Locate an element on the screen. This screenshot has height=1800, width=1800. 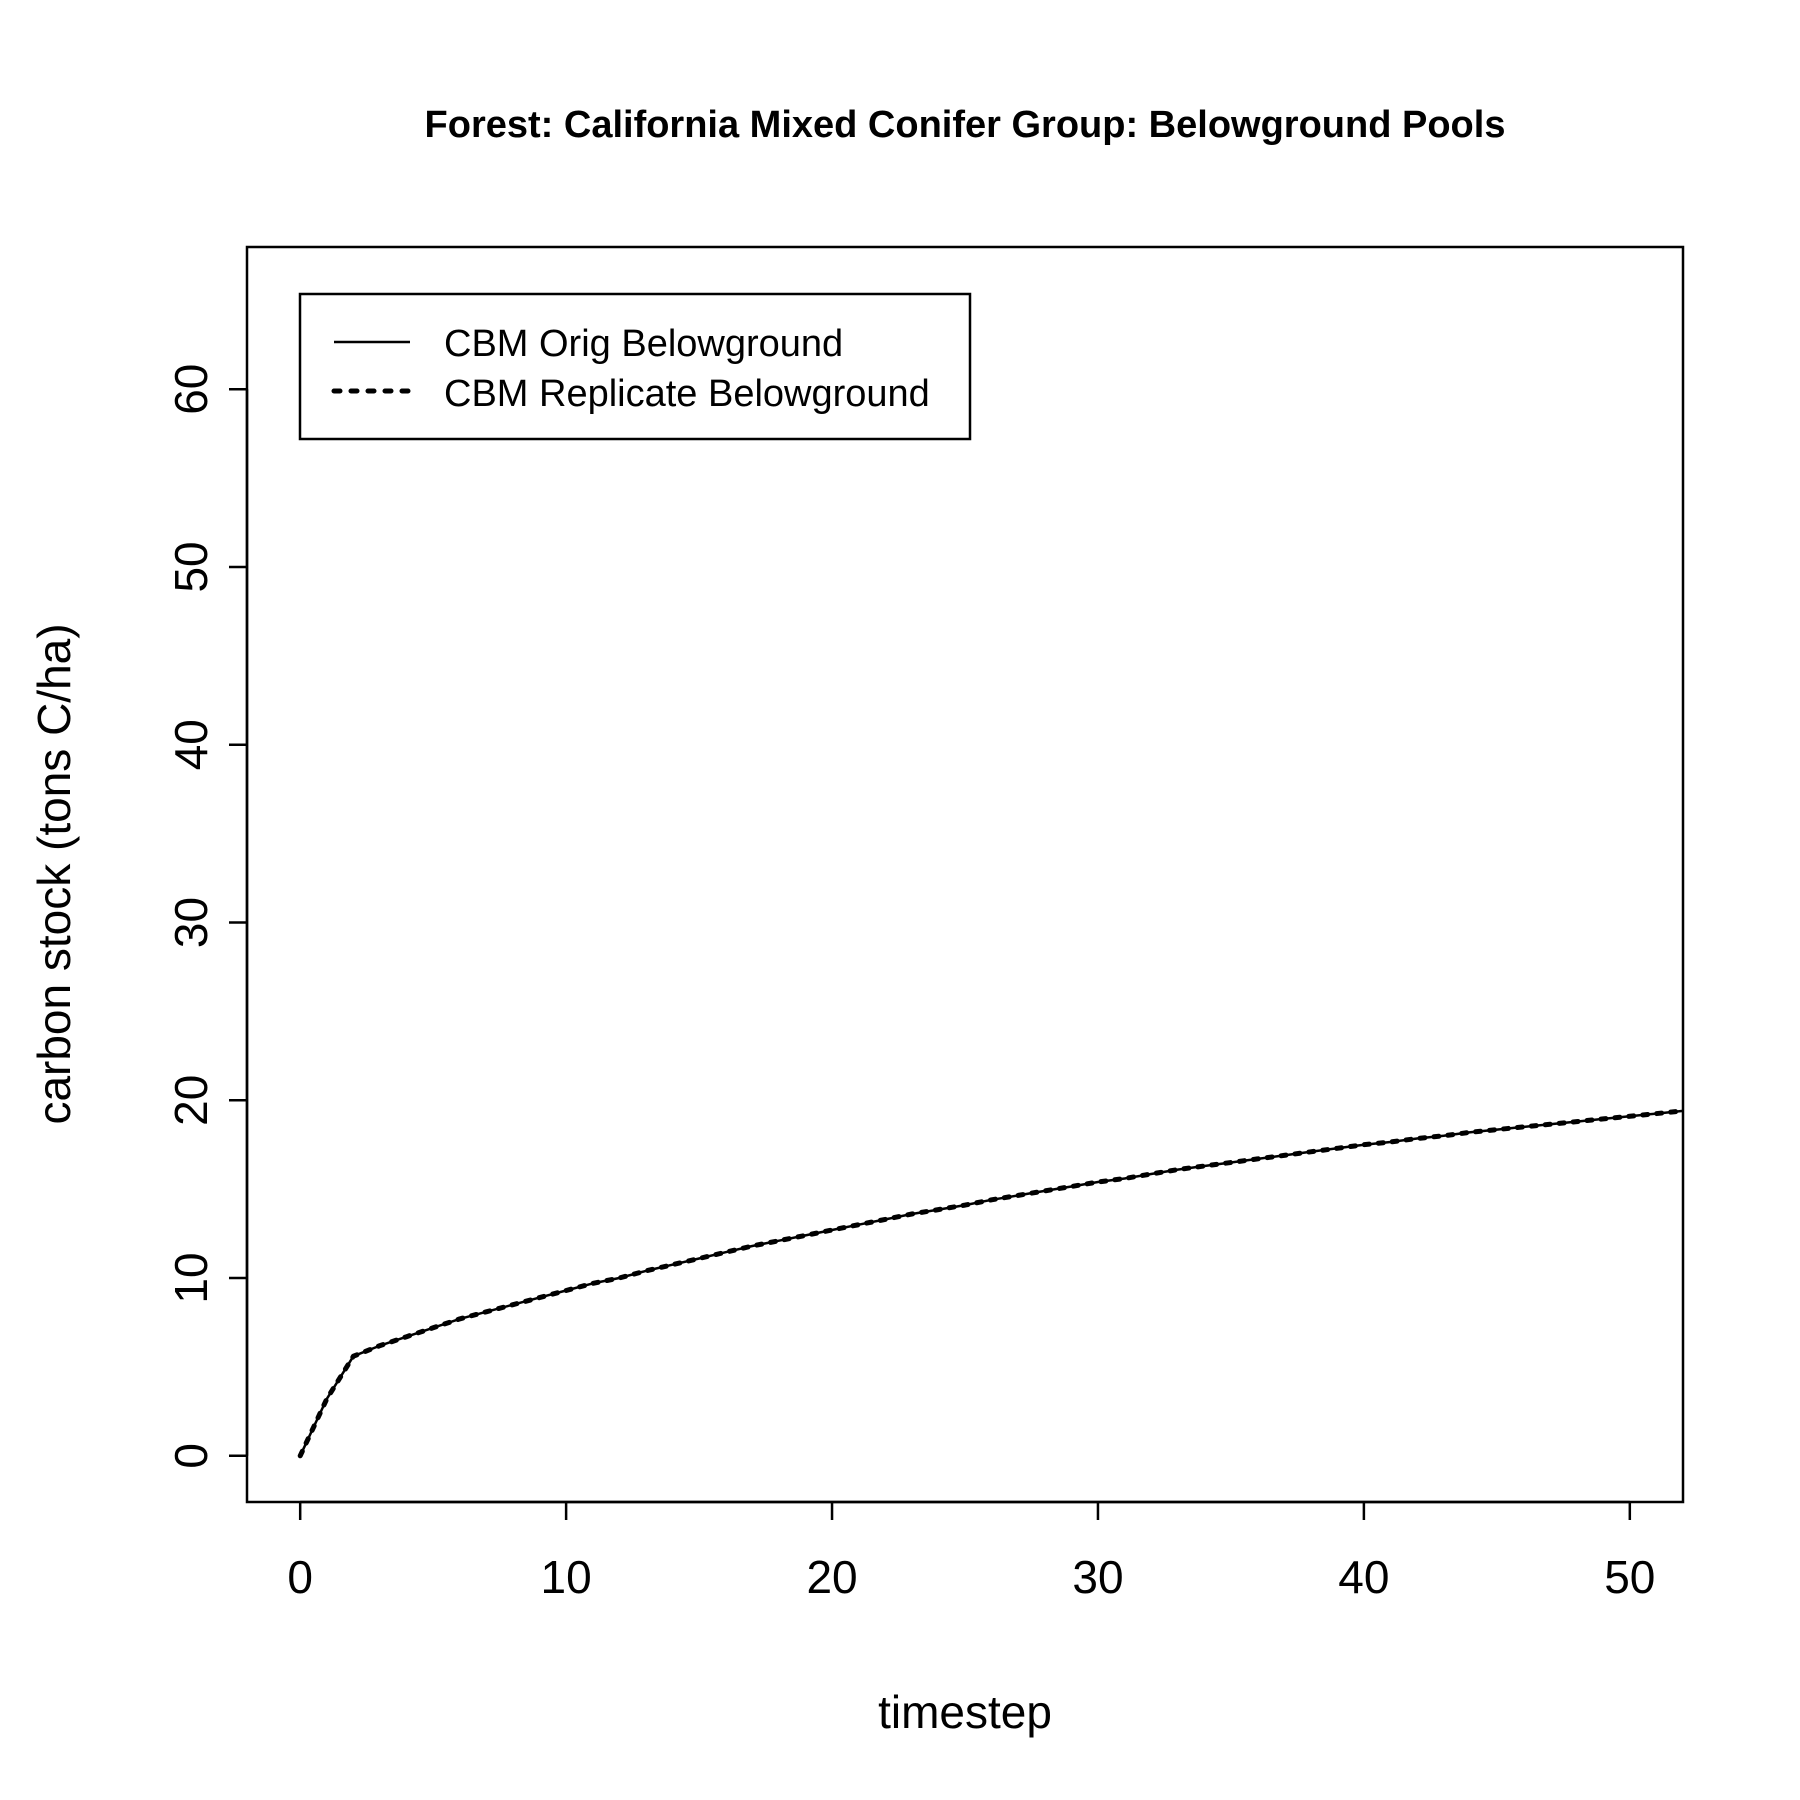
legend-box is located at coordinates (635, 366).